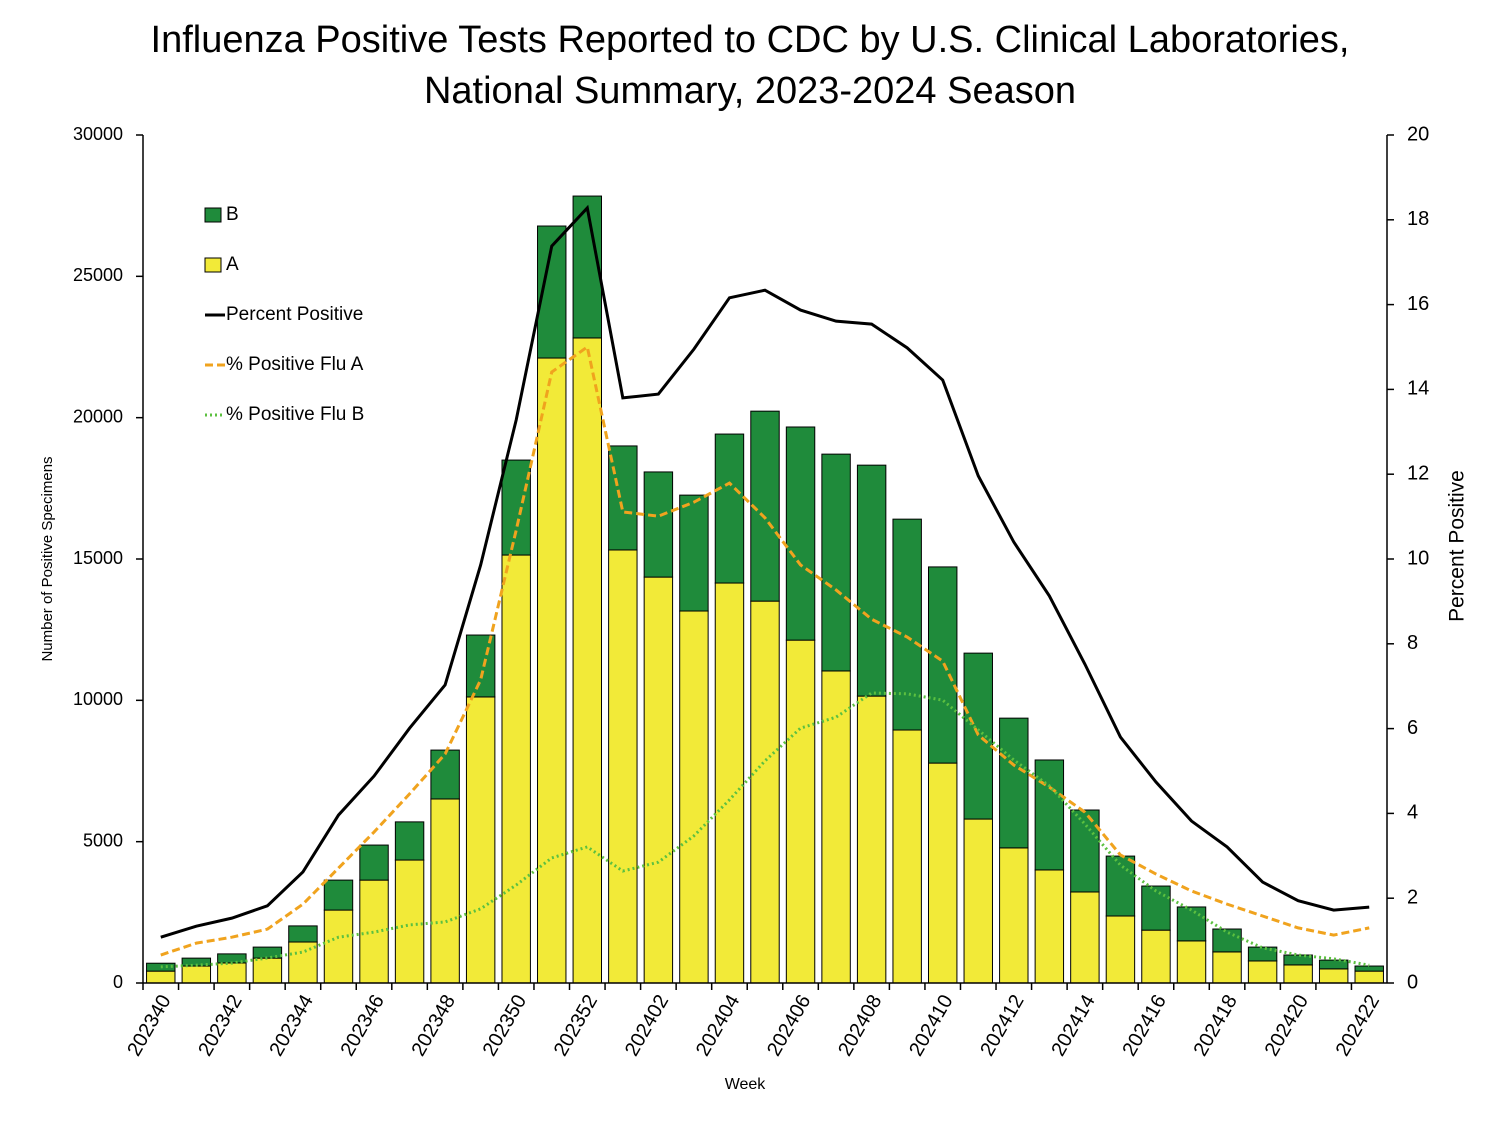 The image size is (1500, 1125). Describe the element at coordinates (291, 1025) in the screenshot. I see `x-tick-label: 202344` at that location.